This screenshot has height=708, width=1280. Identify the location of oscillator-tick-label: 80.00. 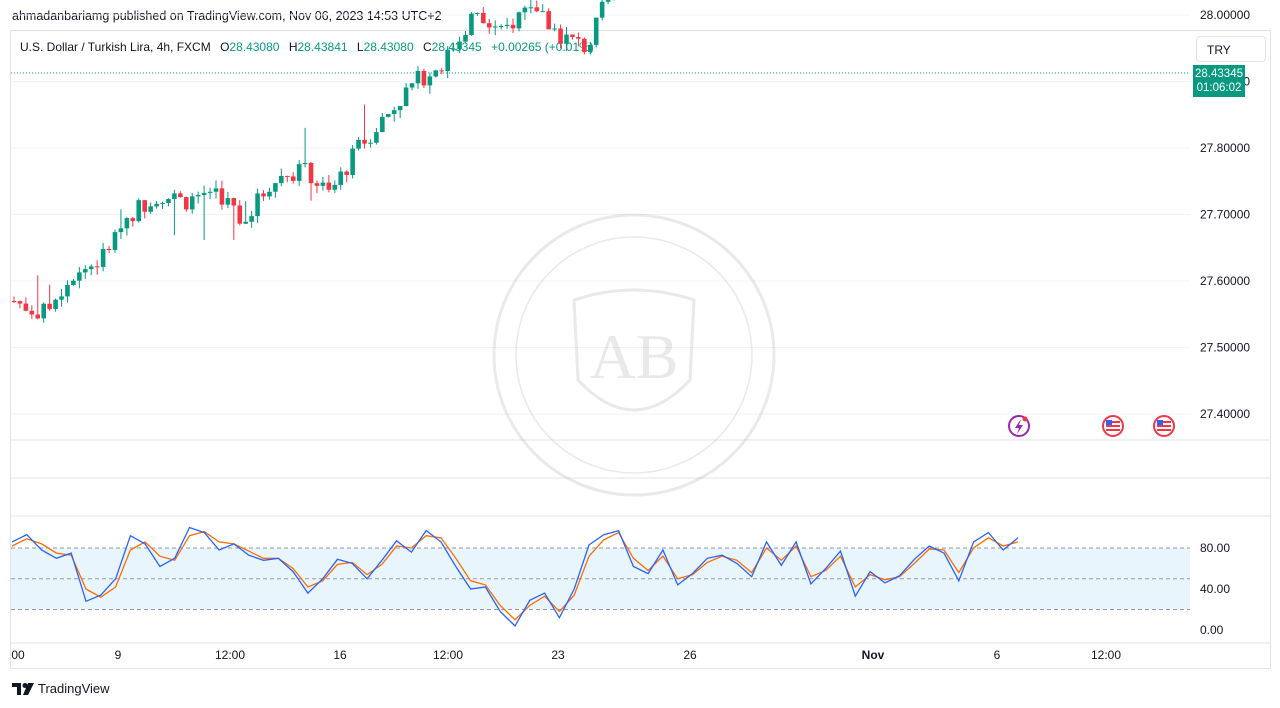
(1215, 548).